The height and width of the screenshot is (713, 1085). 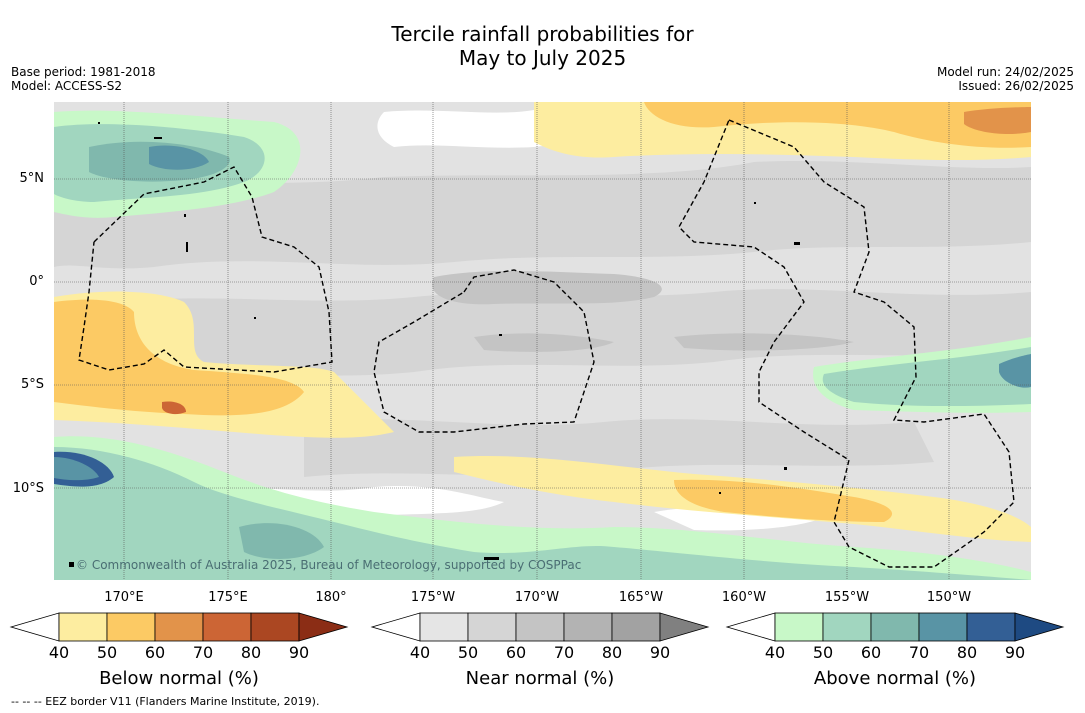 I want to click on meta-right: Model run: 24/02/2025 Issued: 26/02/2025, so click(x=1005, y=79).